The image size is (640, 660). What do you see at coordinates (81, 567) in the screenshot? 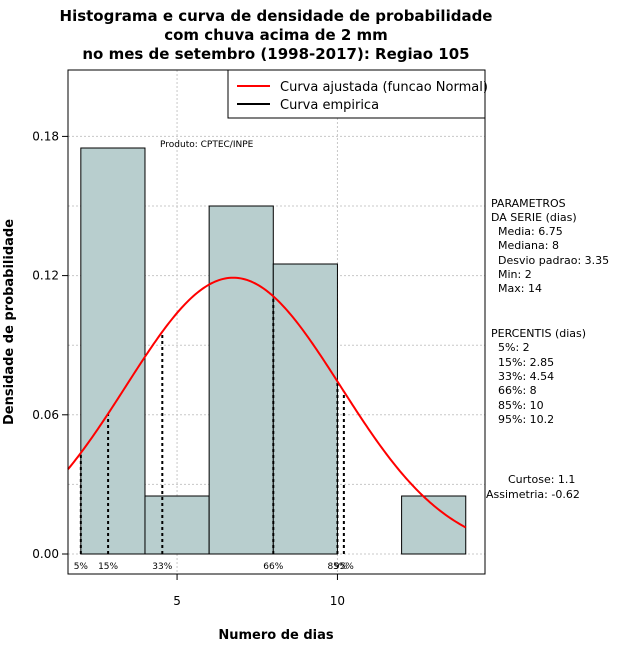
I see `percentile-label: 5%` at bounding box center [81, 567].